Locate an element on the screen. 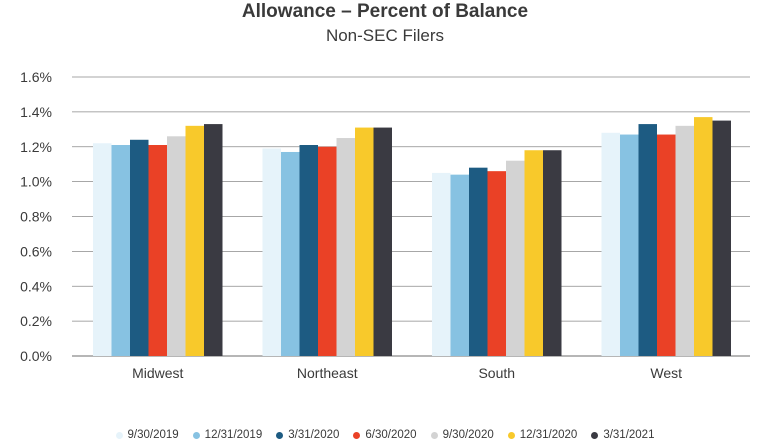  legend-item: 9/30/2020 is located at coordinates (462, 435).